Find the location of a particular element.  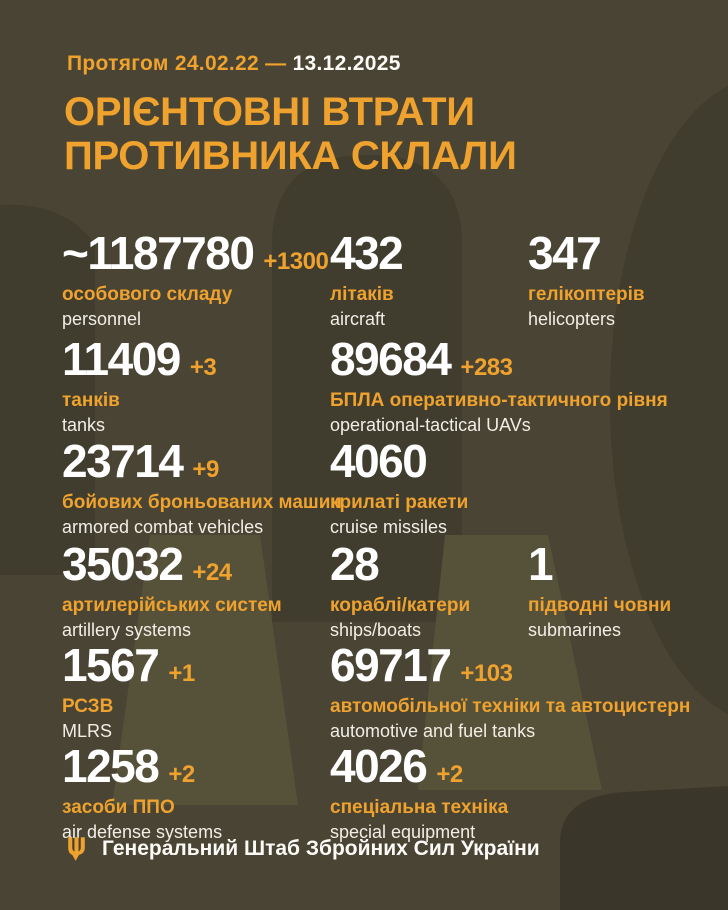

footer-organization: Генеральний Штаб Збройних Сил України is located at coordinates (321, 848).